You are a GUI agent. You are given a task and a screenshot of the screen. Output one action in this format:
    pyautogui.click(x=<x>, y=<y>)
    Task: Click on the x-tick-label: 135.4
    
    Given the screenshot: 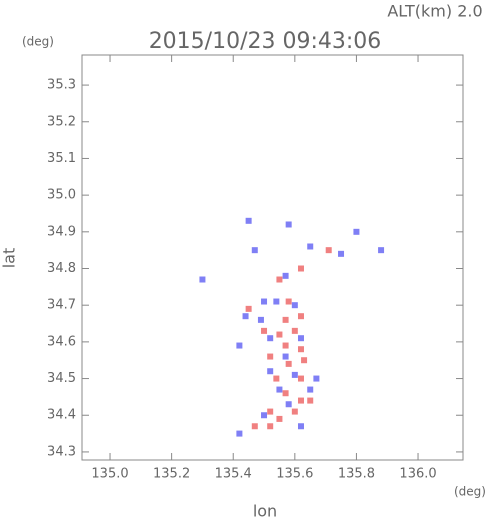 What is the action you would take?
    pyautogui.click(x=233, y=474)
    